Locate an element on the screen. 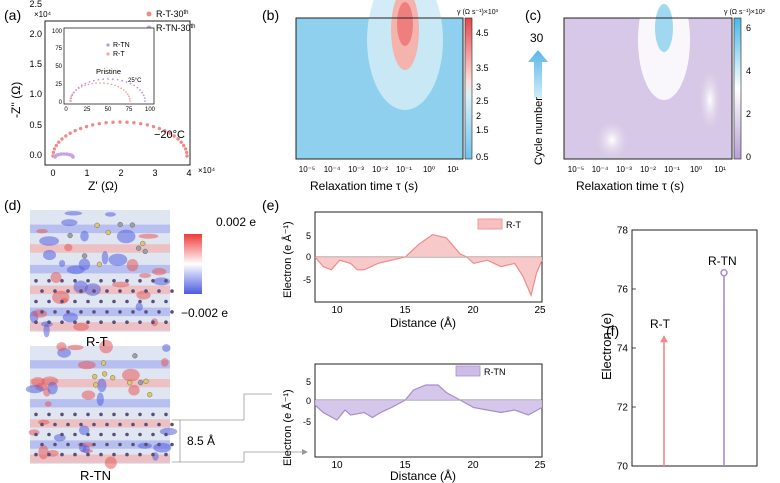  panel-c-colorbar-tick: 0 is located at coordinates (748, 157).